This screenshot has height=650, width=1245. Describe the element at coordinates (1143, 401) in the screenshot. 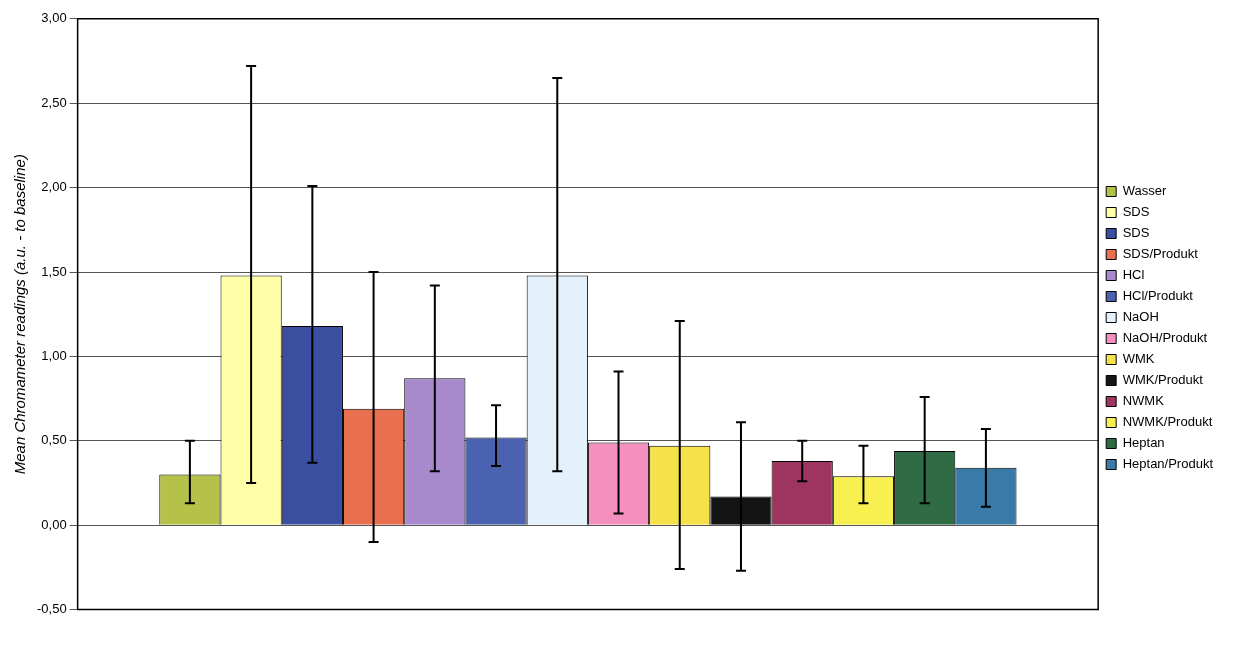

I see `legend-label: NWMK` at that location.